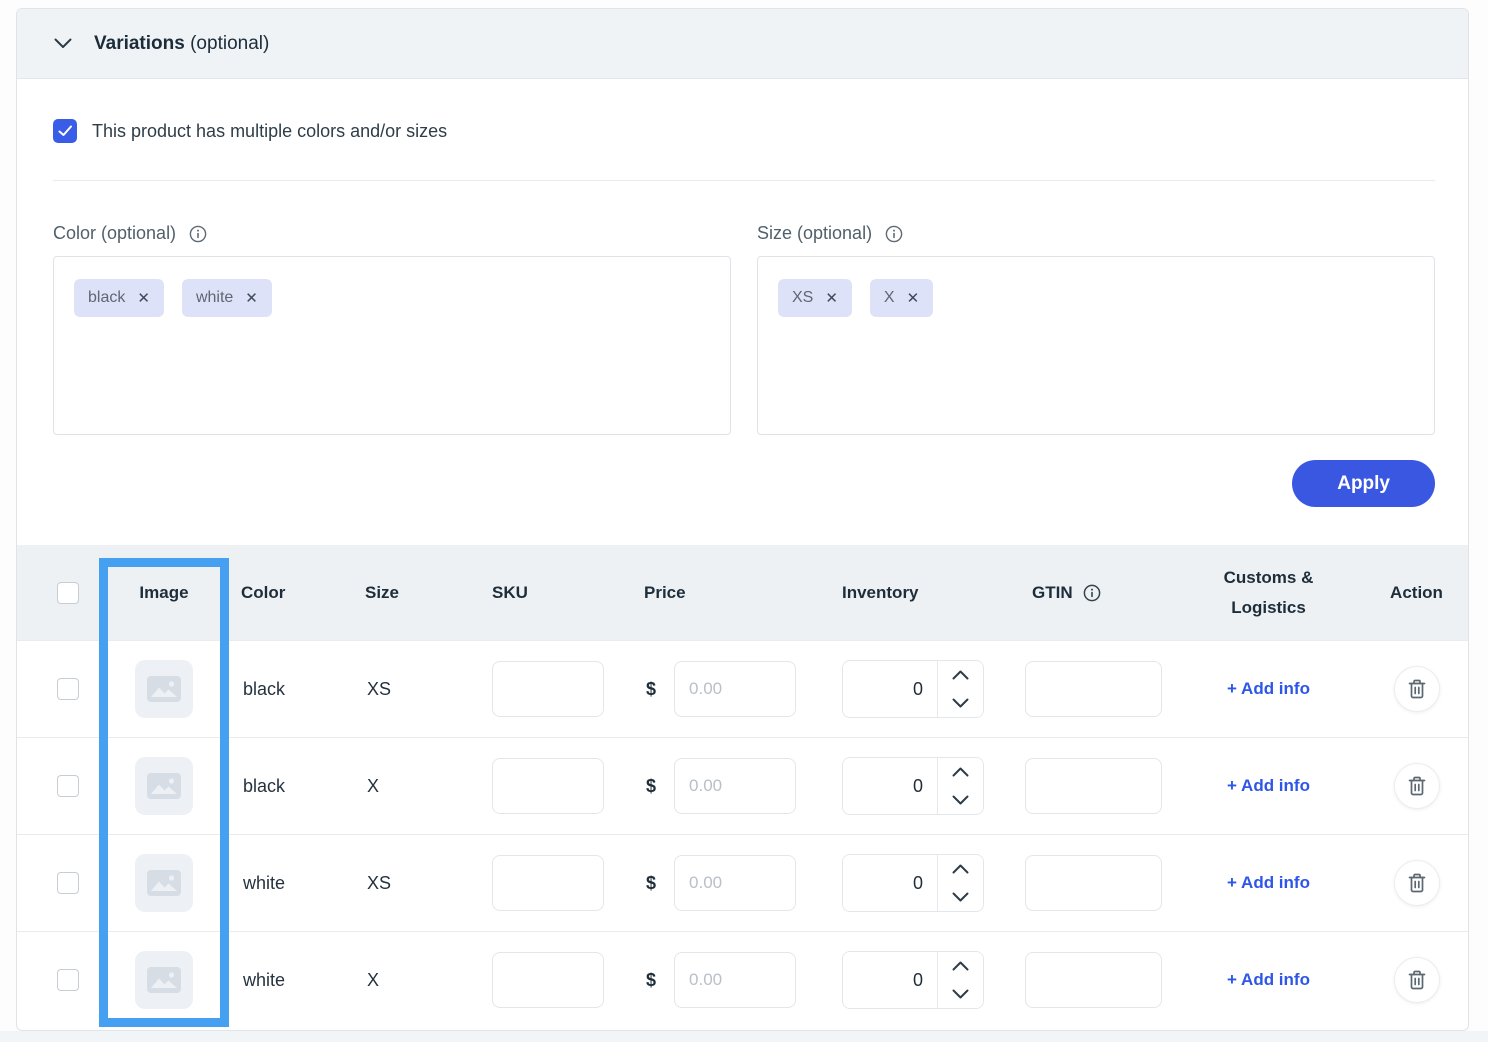 This screenshot has width=1488, height=1042. I want to click on collapse-chevron-icon, so click(63, 44).